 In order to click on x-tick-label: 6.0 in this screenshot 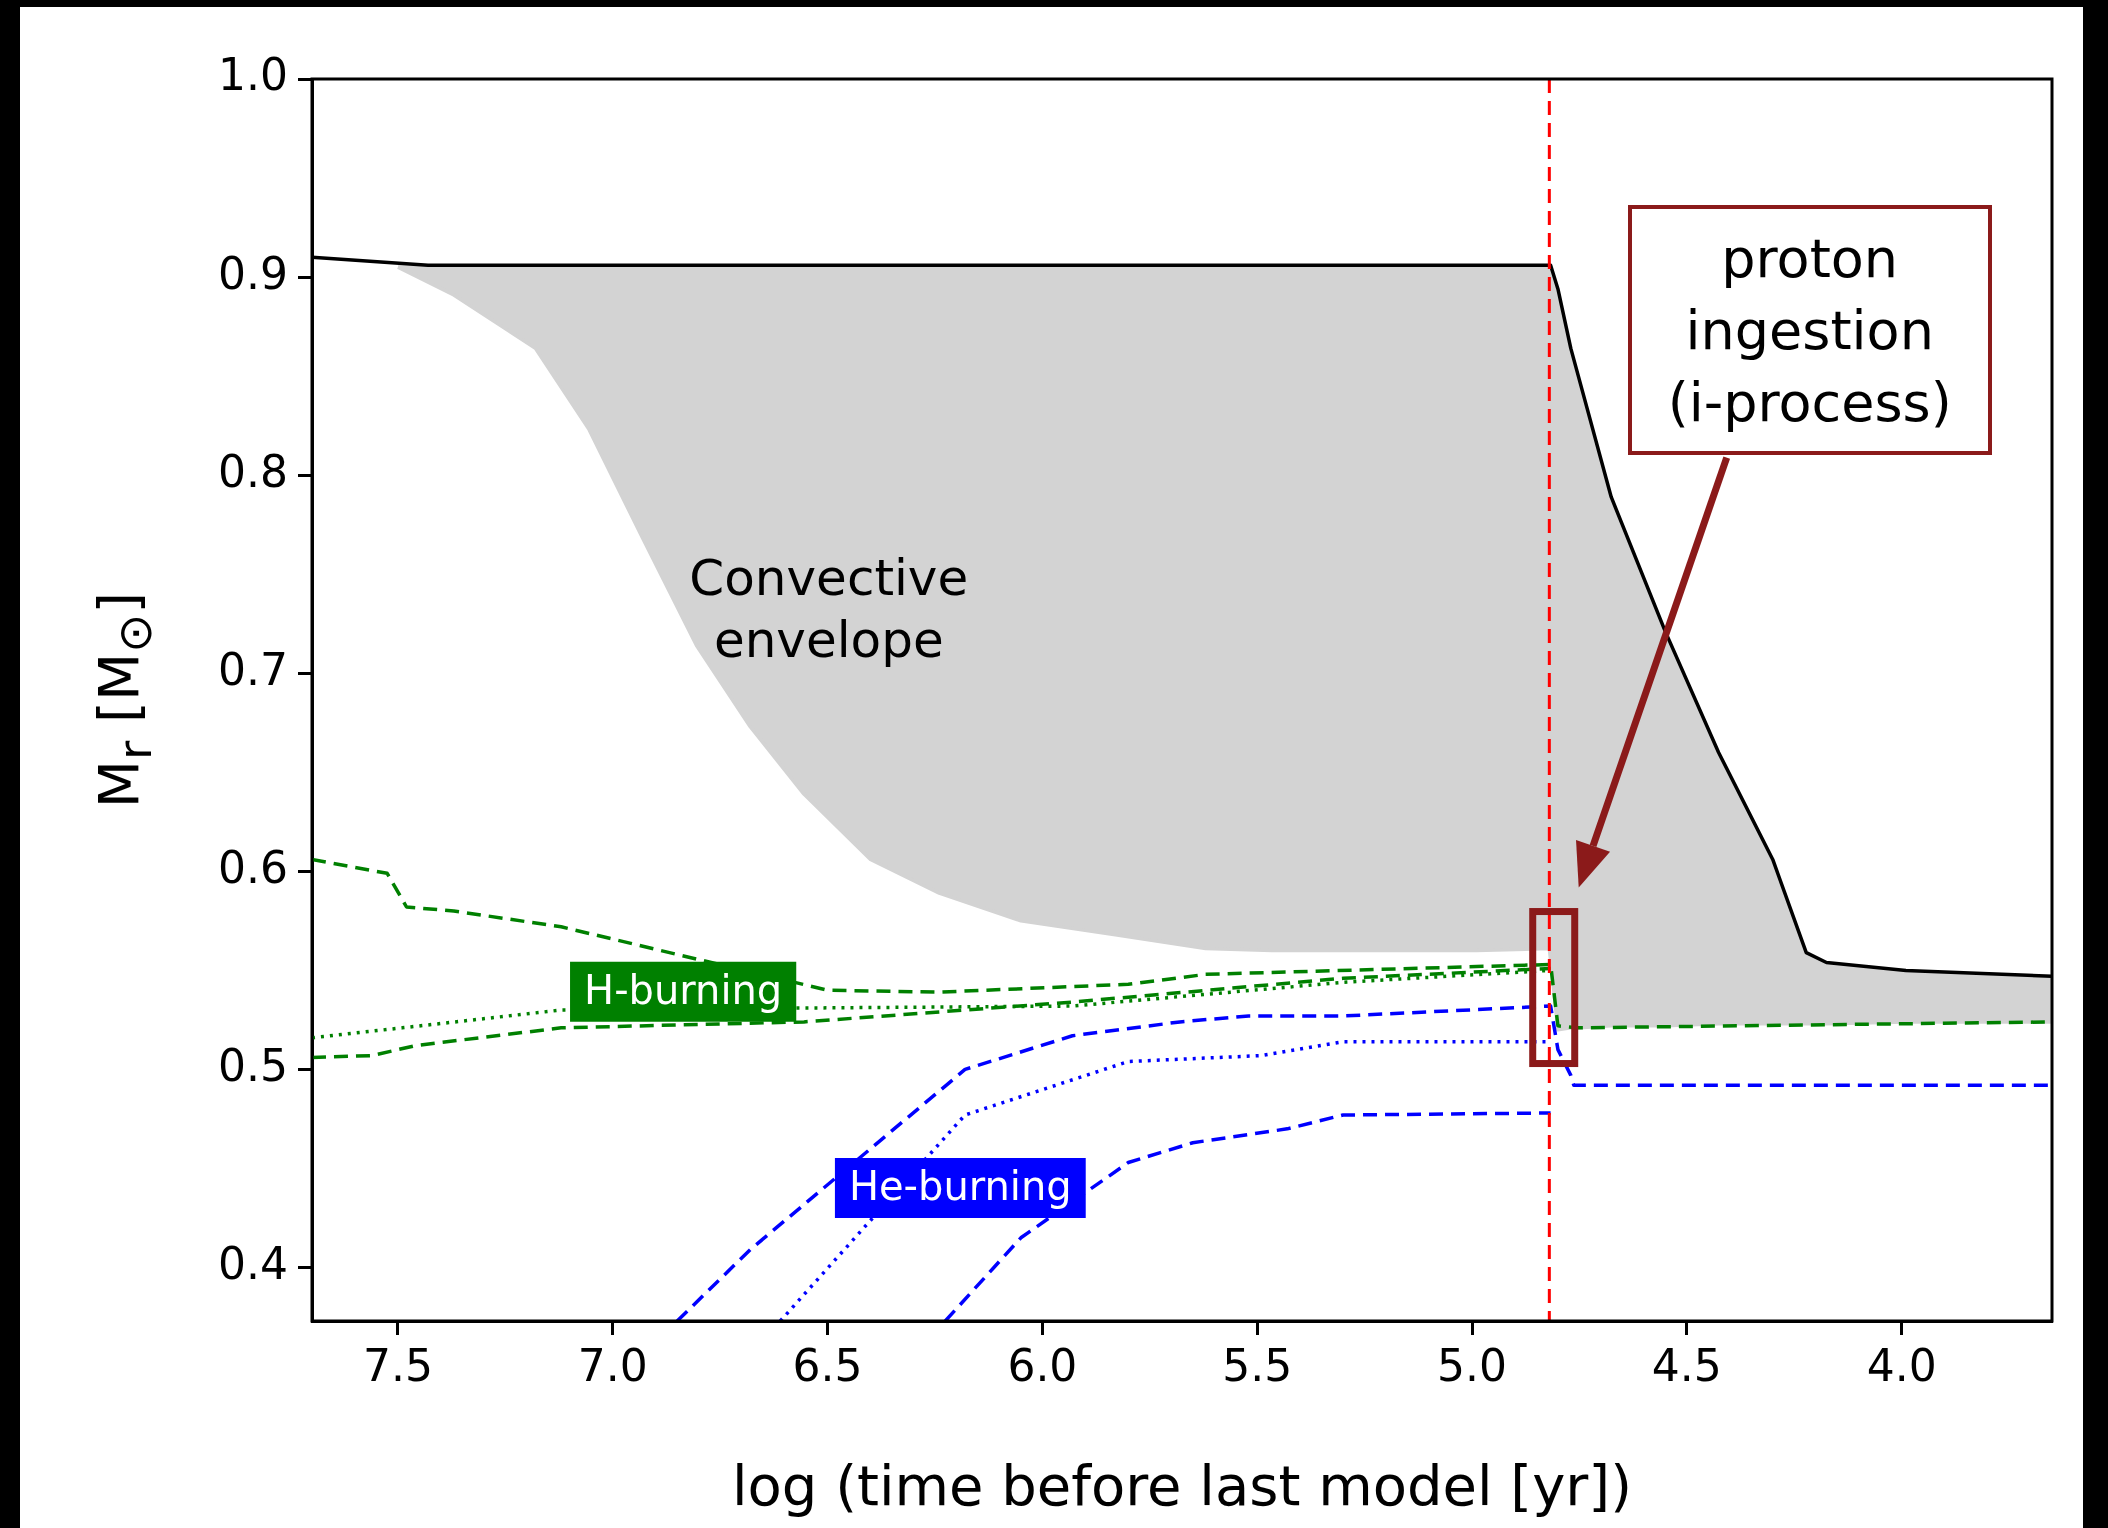, I will do `click(1042, 1365)`.